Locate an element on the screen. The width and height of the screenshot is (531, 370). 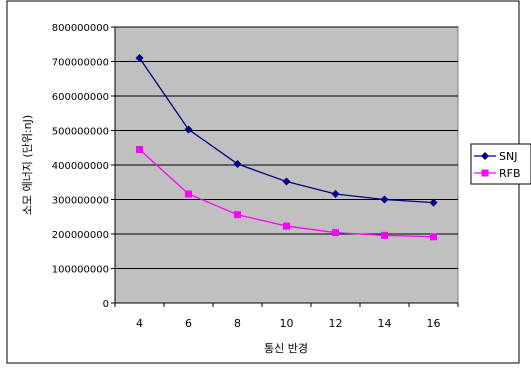
legend-item: RFB is located at coordinates (497, 173).